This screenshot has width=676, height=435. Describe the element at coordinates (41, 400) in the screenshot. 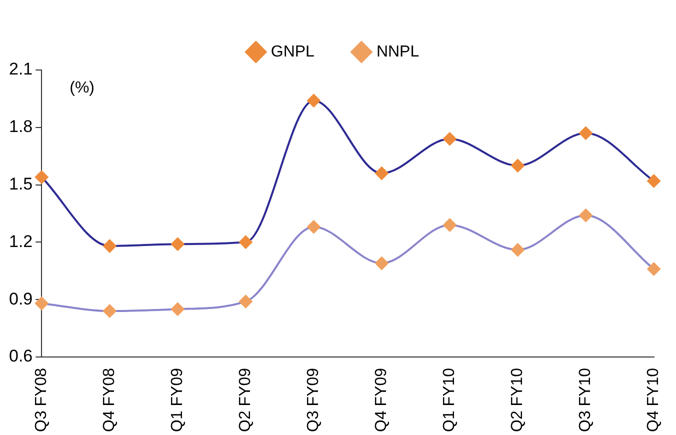

I see `x-tick-label: Q3 FY08` at that location.